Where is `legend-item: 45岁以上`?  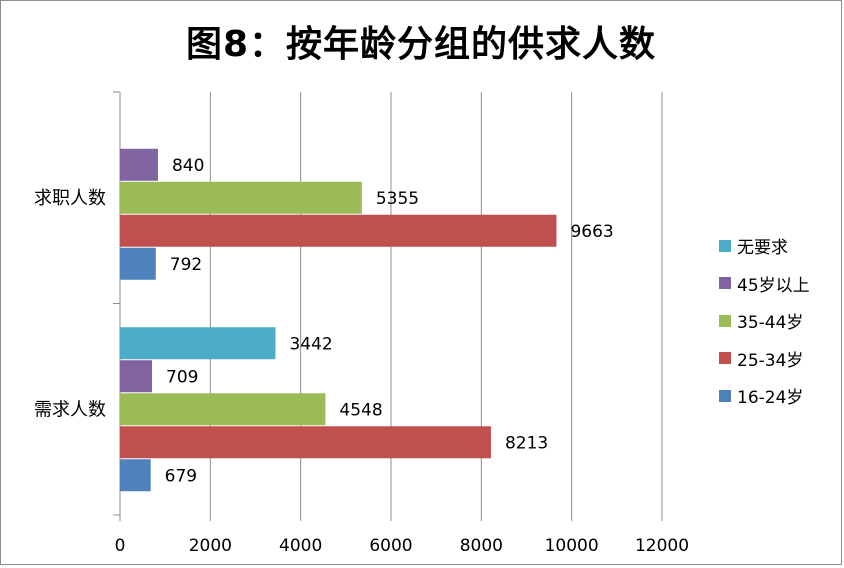 legend-item: 45岁以上 is located at coordinates (779, 284).